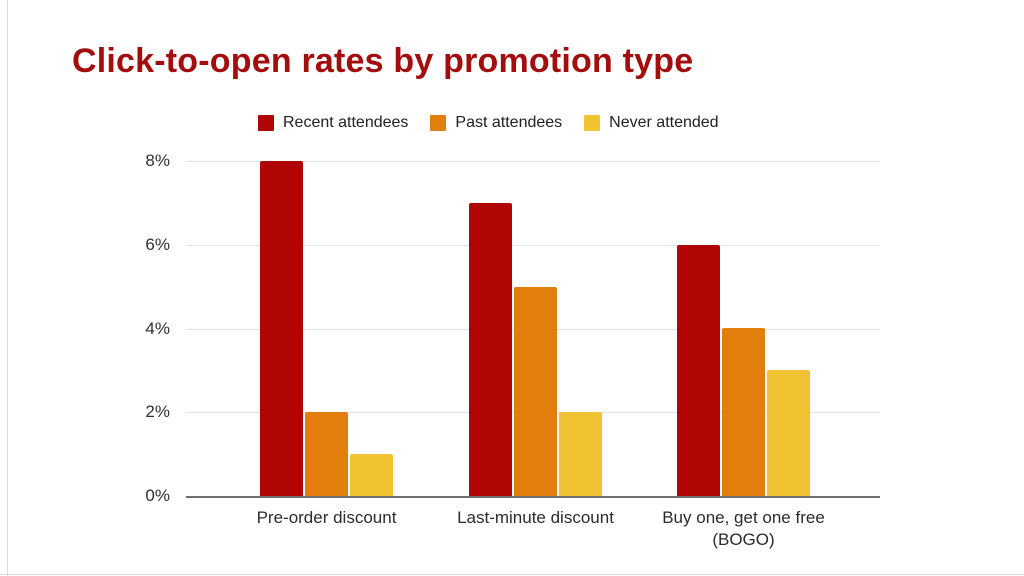 The width and height of the screenshot is (1024, 576). What do you see at coordinates (533, 245) in the screenshot?
I see `gridline-6pct` at bounding box center [533, 245].